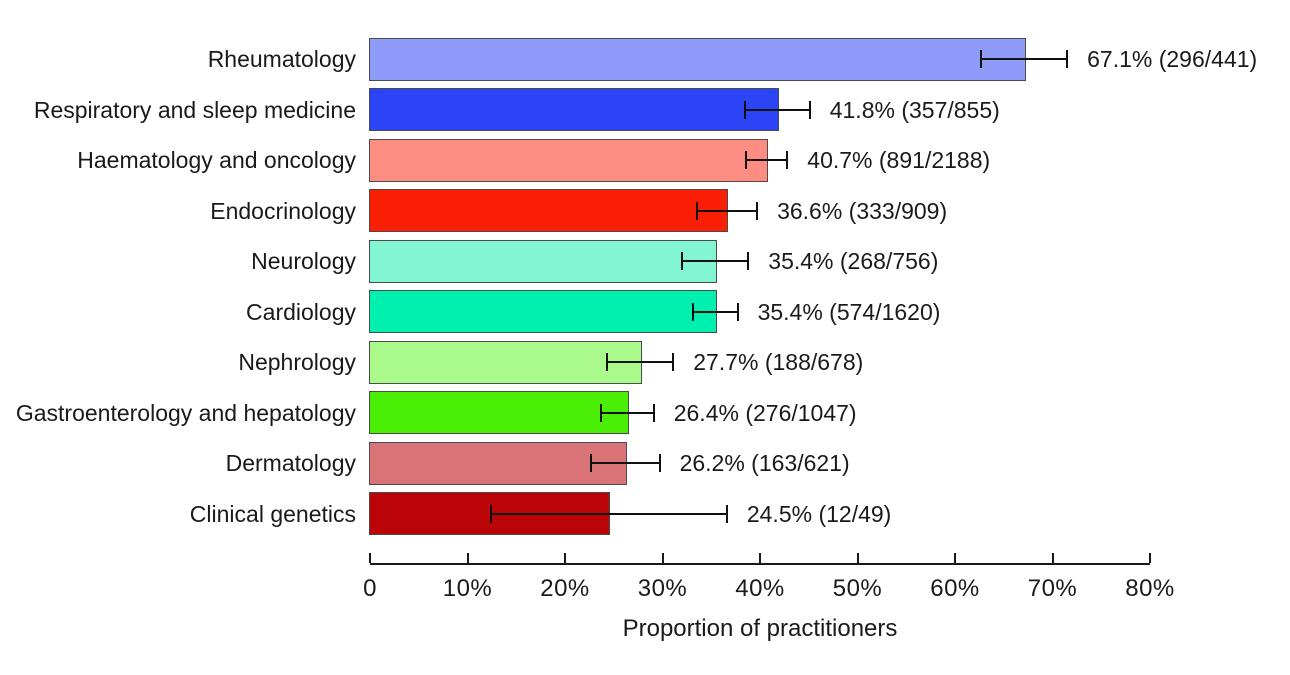 The width and height of the screenshot is (1290, 675). I want to click on bar-cardiology, so click(542, 311).